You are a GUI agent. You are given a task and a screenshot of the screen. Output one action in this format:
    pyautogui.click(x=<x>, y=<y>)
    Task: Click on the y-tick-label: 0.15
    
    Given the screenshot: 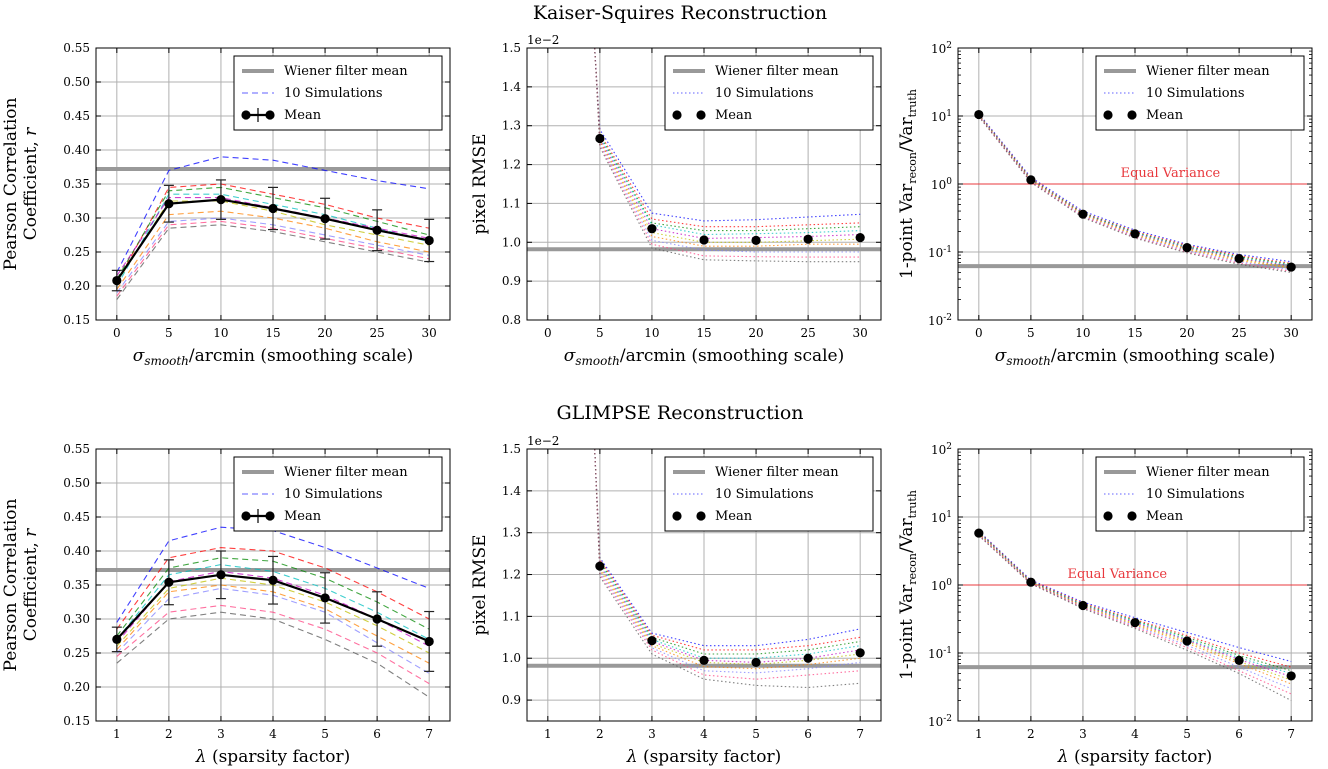 What is the action you would take?
    pyautogui.click(x=76, y=320)
    